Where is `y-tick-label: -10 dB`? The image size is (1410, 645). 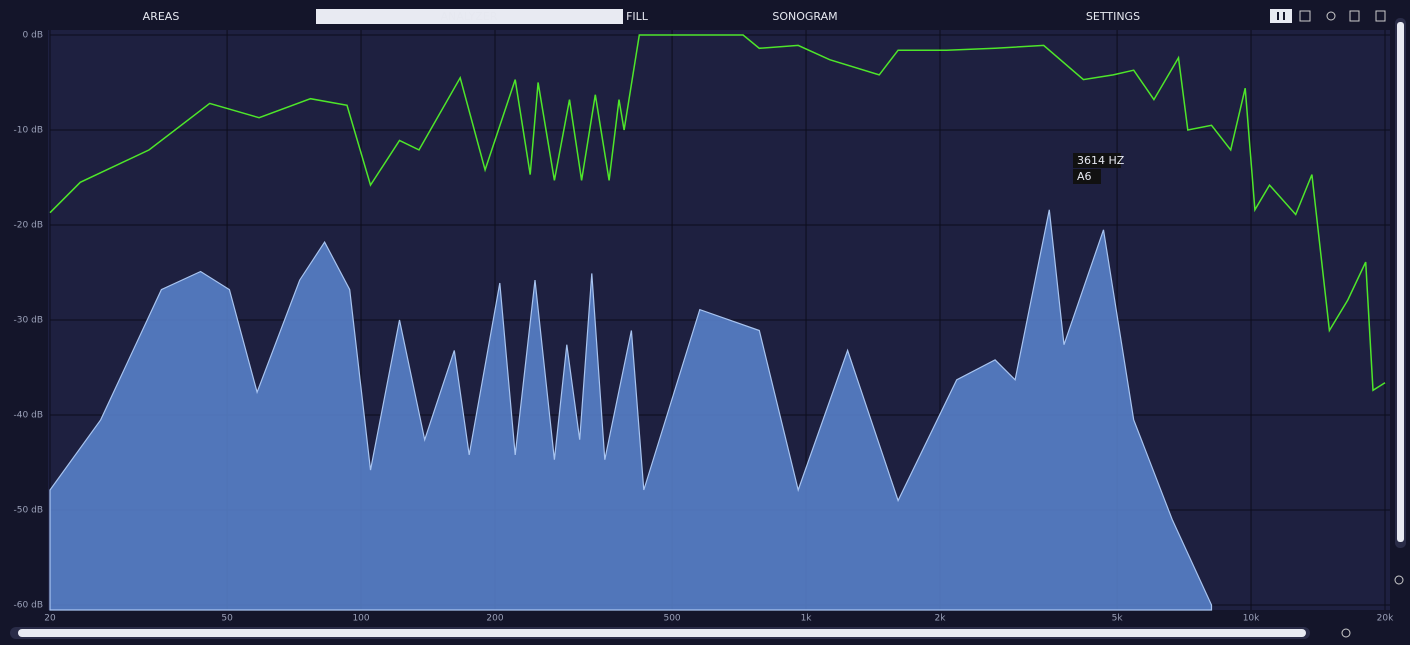
y-tick-label: -10 dB is located at coordinates (28, 131).